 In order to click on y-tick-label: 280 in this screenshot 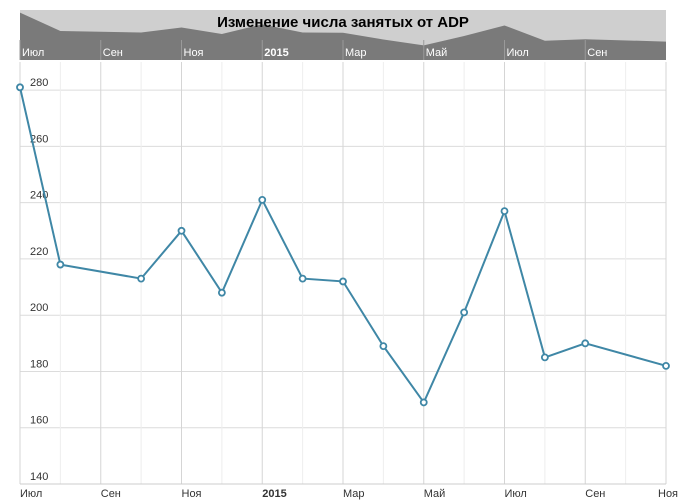, I will do `click(39, 83)`.